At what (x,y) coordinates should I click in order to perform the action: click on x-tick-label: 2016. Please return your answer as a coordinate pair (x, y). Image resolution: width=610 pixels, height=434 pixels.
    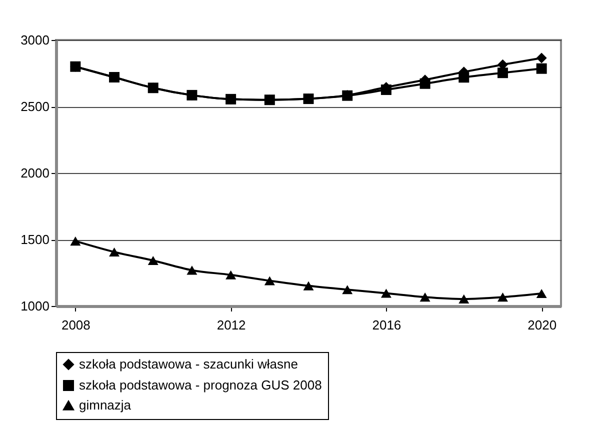
    Looking at the image, I should click on (387, 325).